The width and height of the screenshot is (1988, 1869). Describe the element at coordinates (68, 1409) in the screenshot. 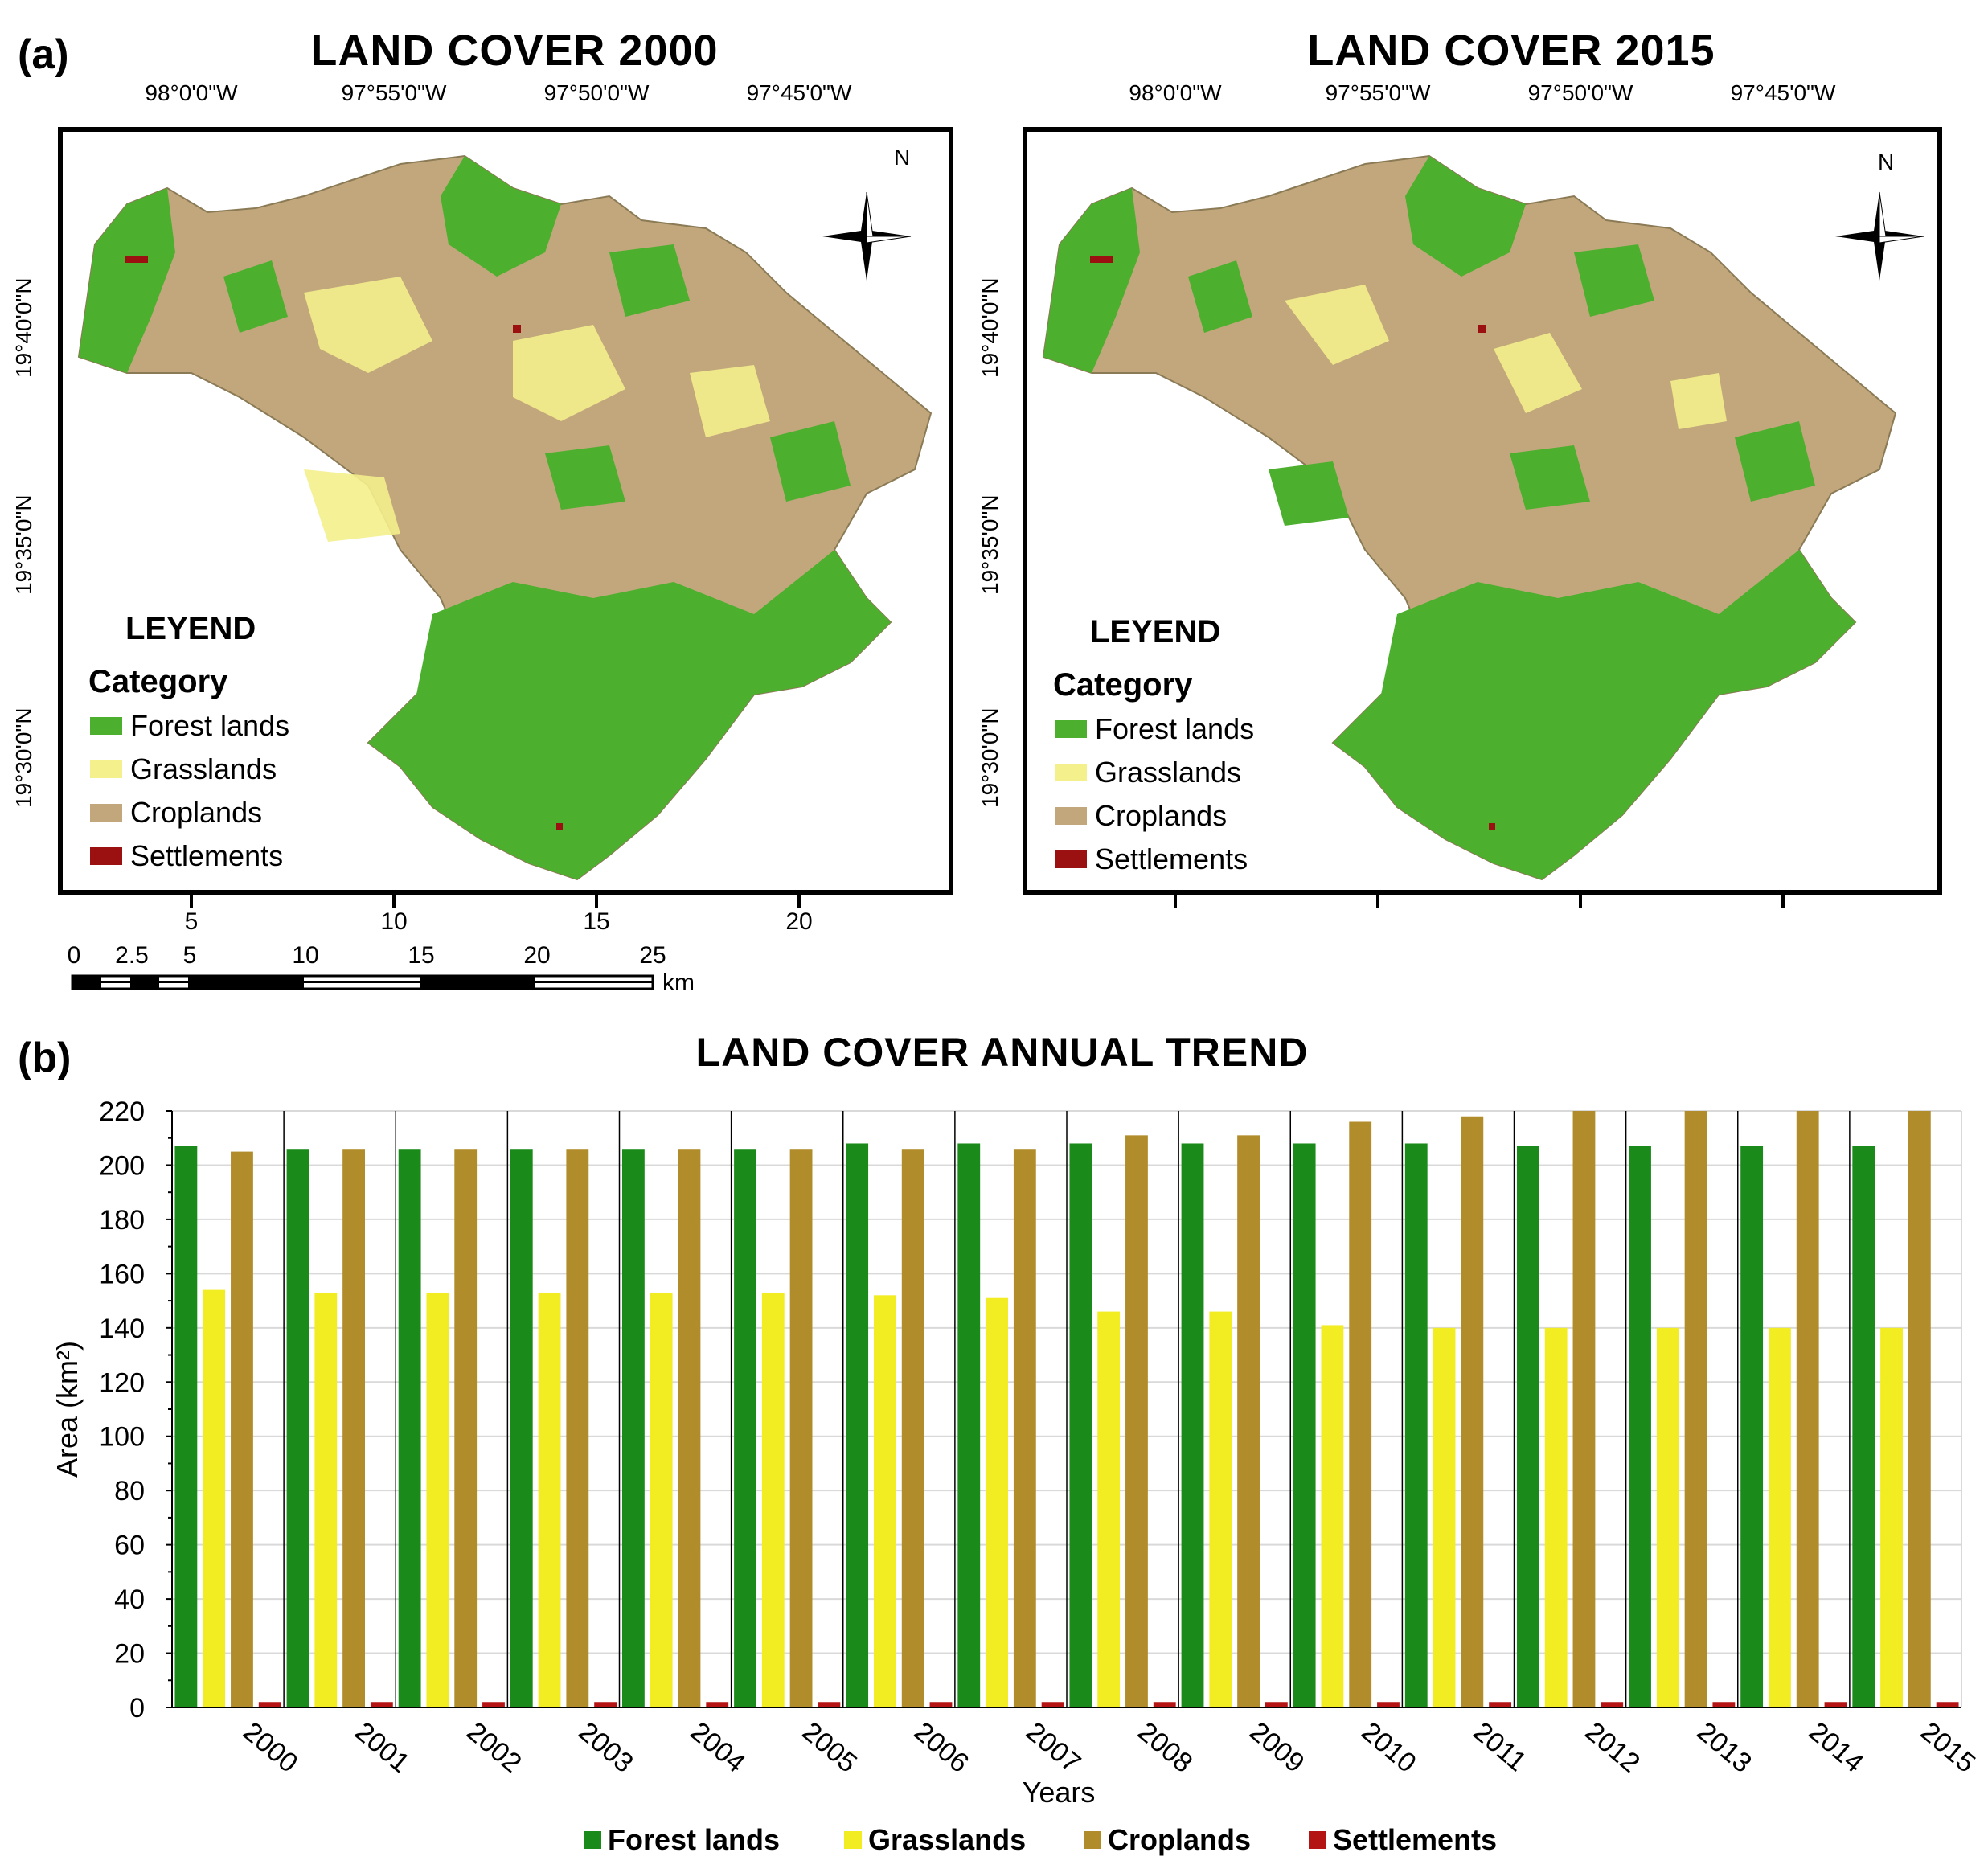

I see `y-axis-title: Area (km²)` at that location.